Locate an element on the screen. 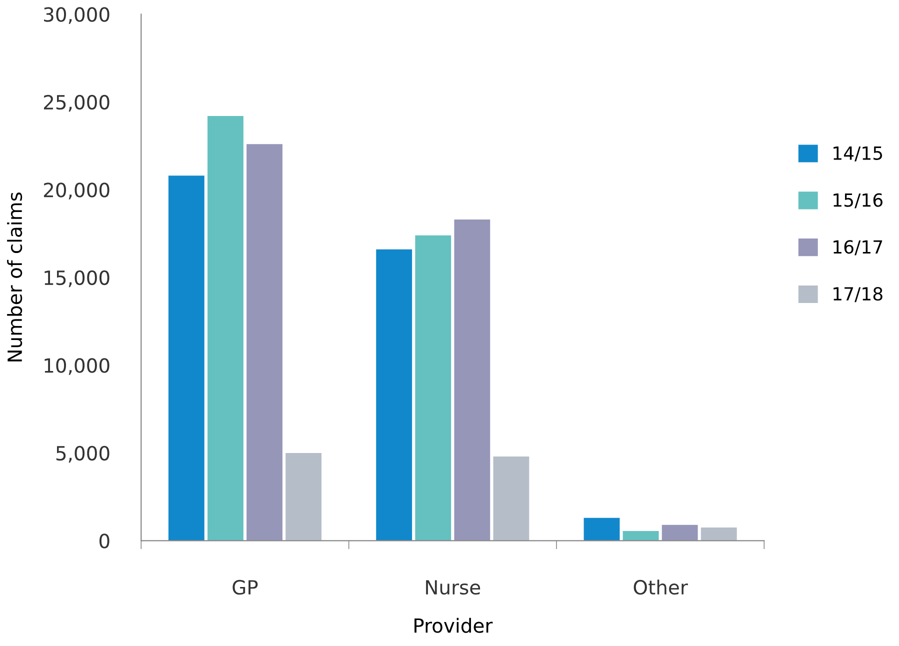 This screenshot has width=899, height=646. legend-label: 14/15 is located at coordinates (858, 154).